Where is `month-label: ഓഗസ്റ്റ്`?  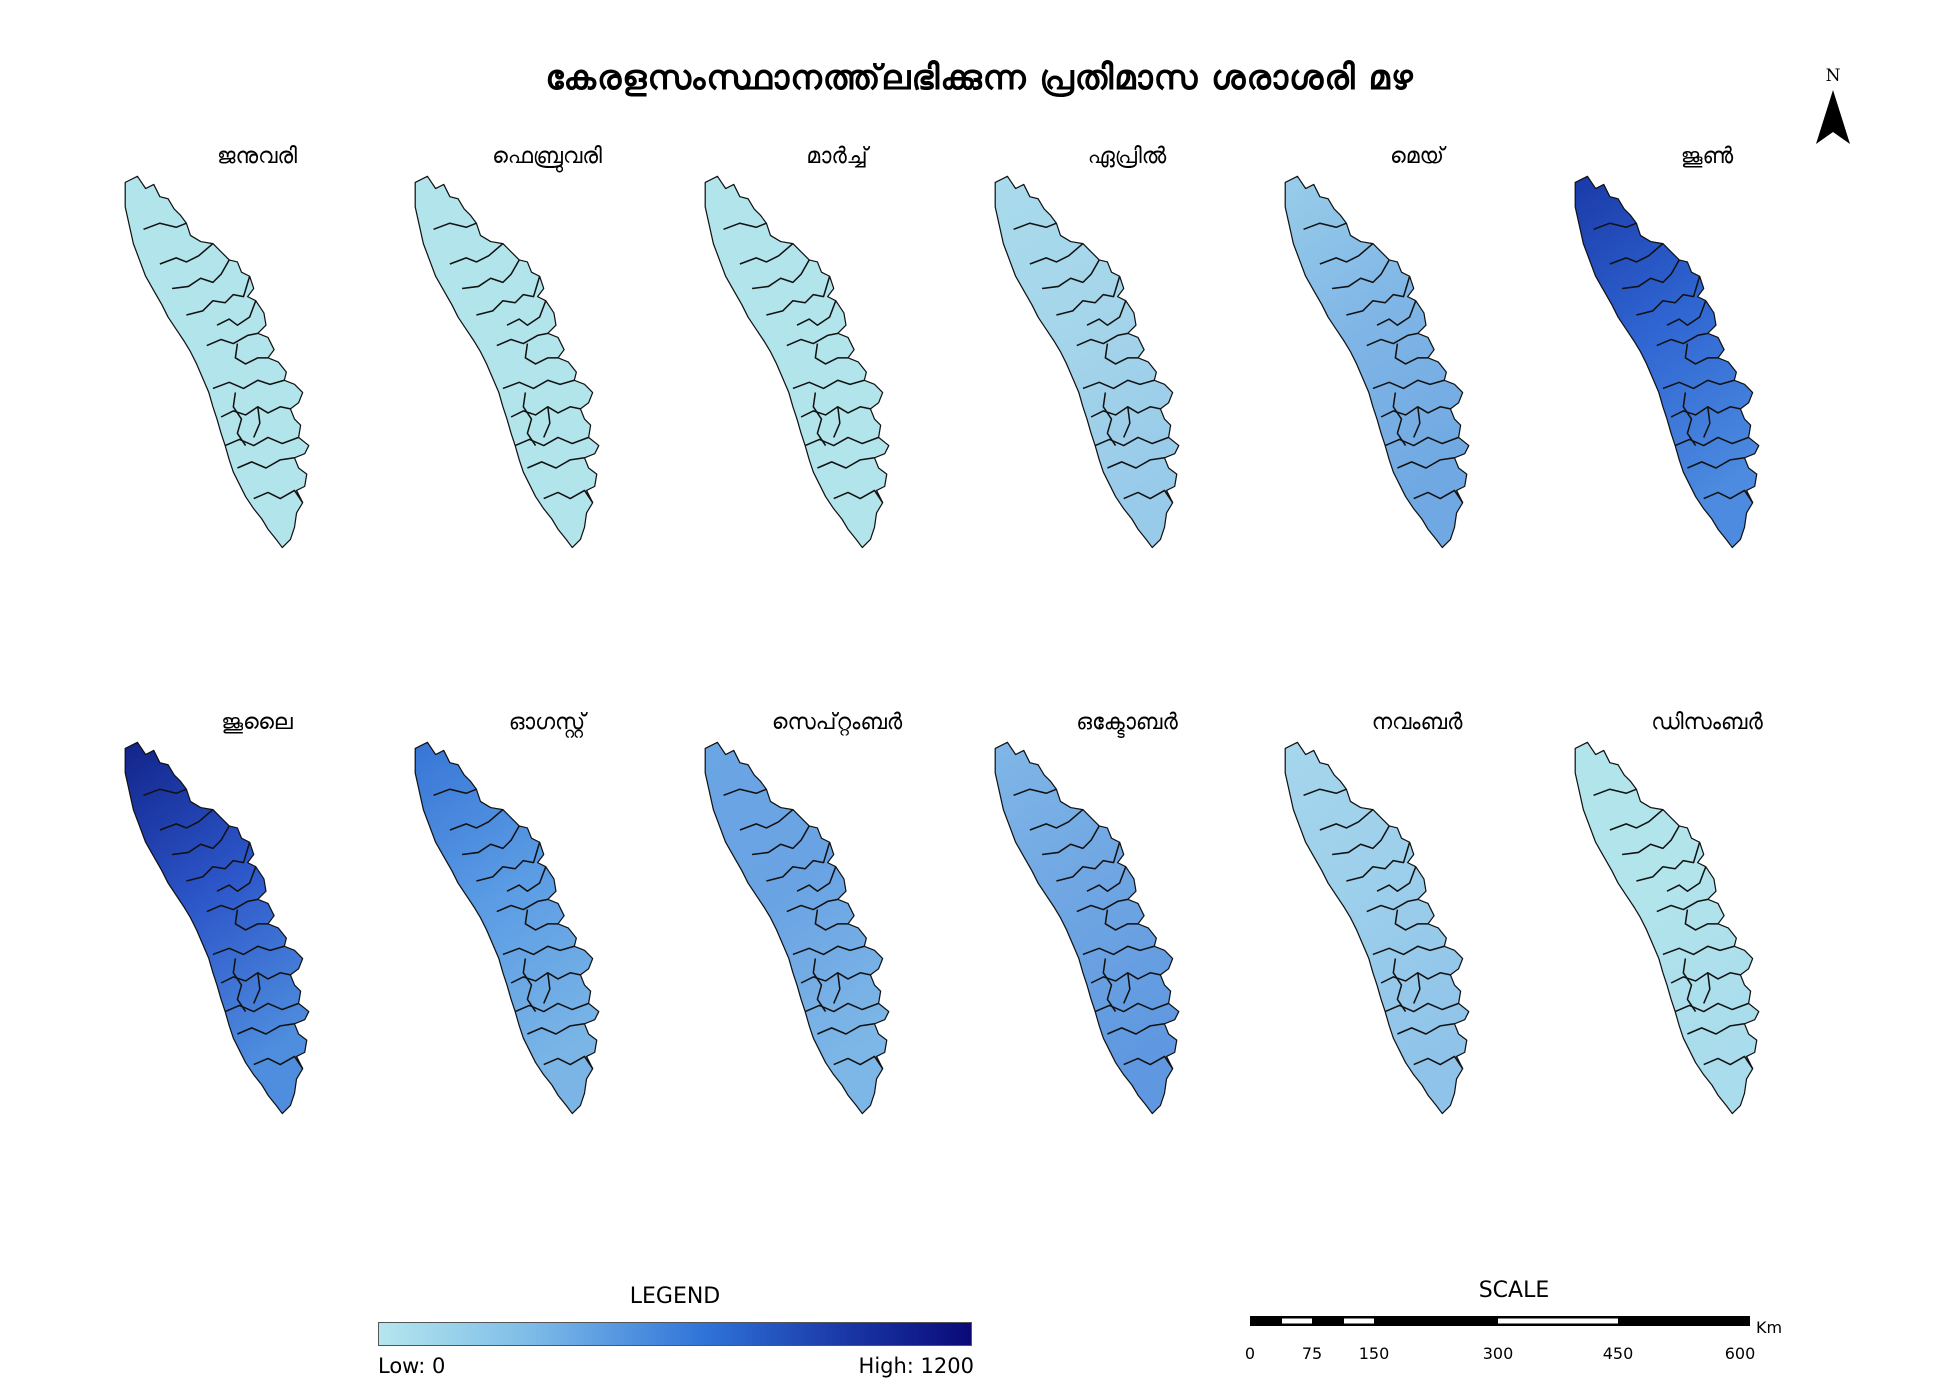 month-label: ഓഗസ്റ്റ് is located at coordinates (547, 722).